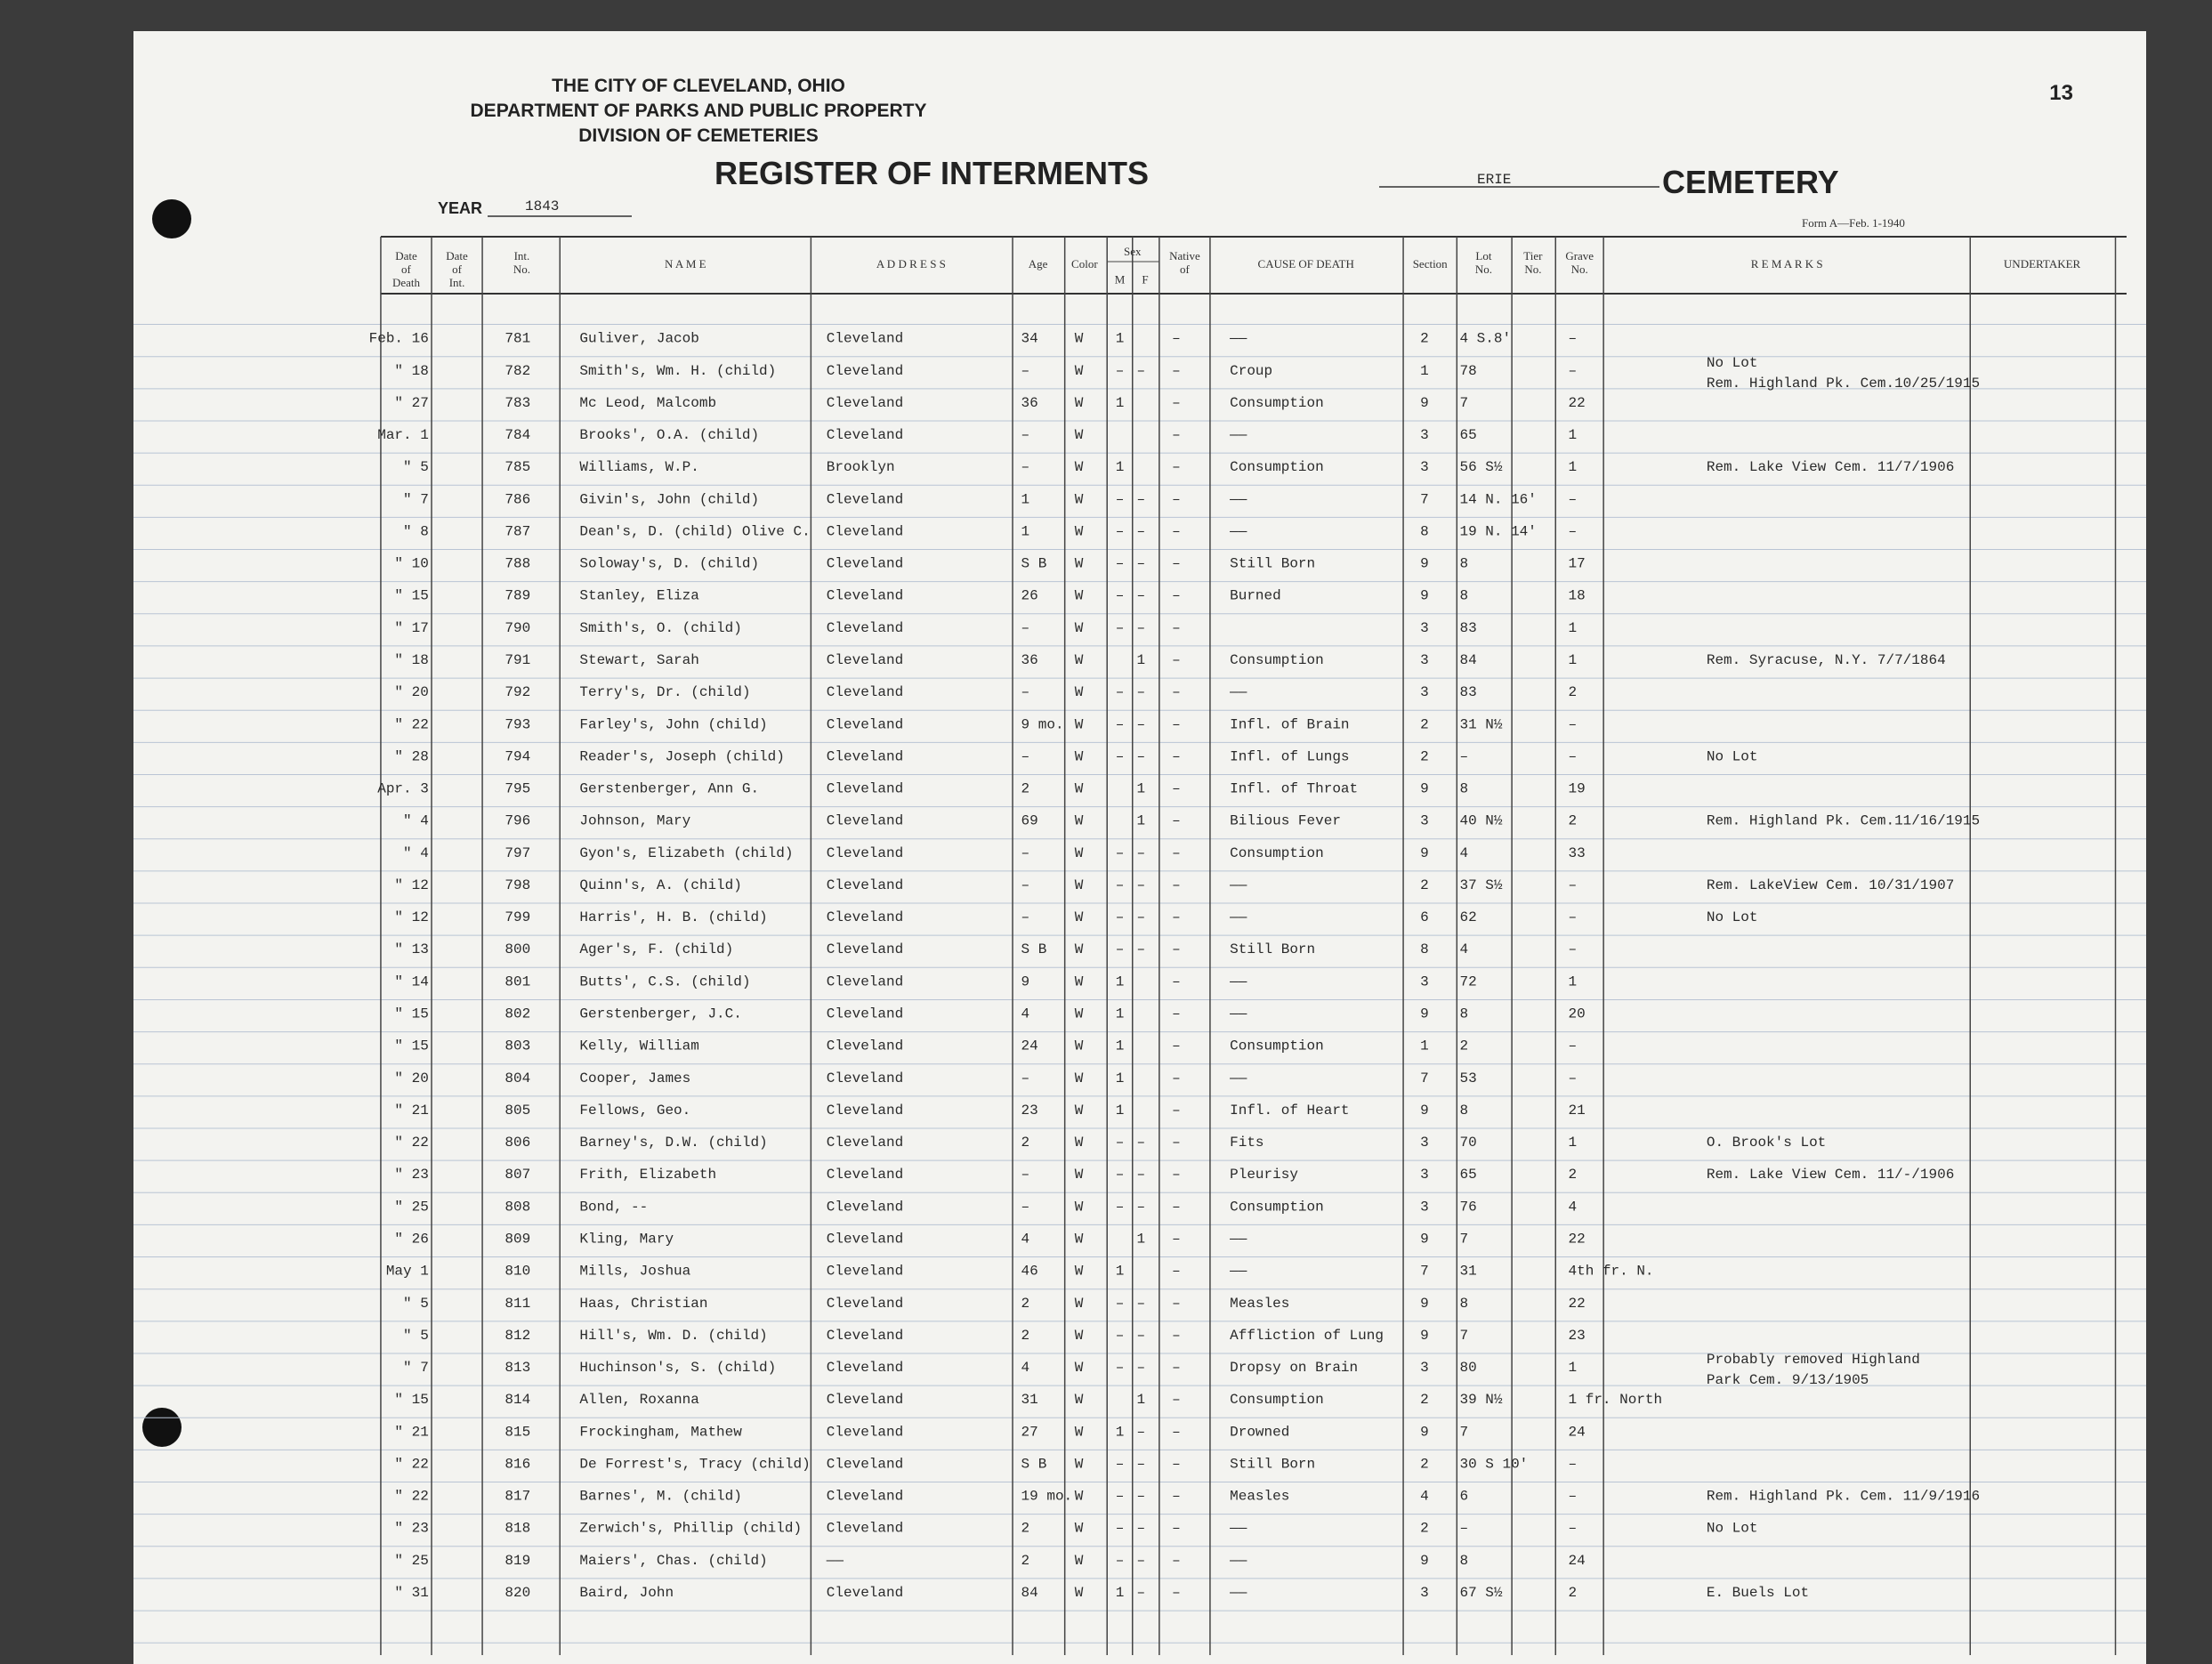 This screenshot has height=1664, width=2212. What do you see at coordinates (518, 821) in the screenshot?
I see `int-no: 796` at bounding box center [518, 821].